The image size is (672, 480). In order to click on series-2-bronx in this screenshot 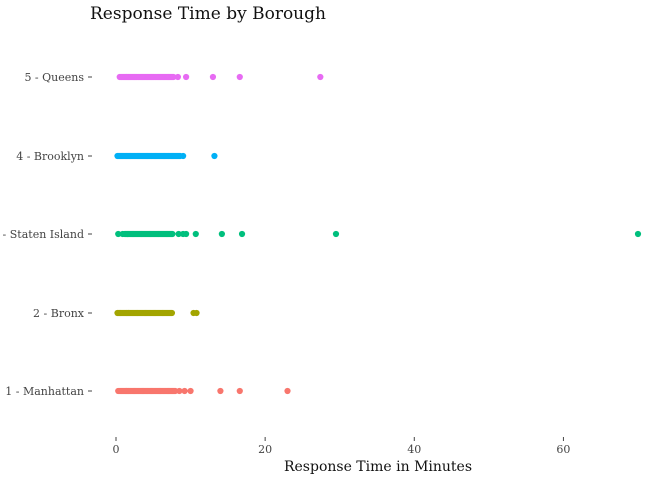, I will do `click(157, 313)`.